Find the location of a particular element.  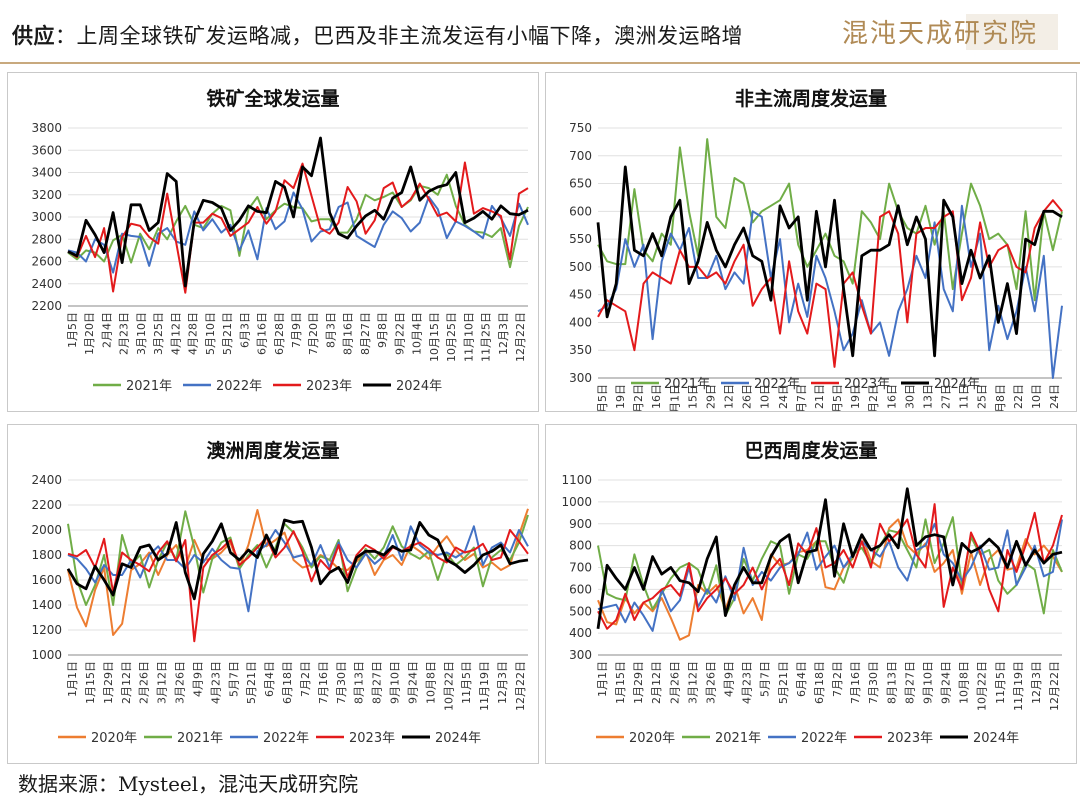

x-tick-label: 10月4日 is located at coordinates (417, 333).